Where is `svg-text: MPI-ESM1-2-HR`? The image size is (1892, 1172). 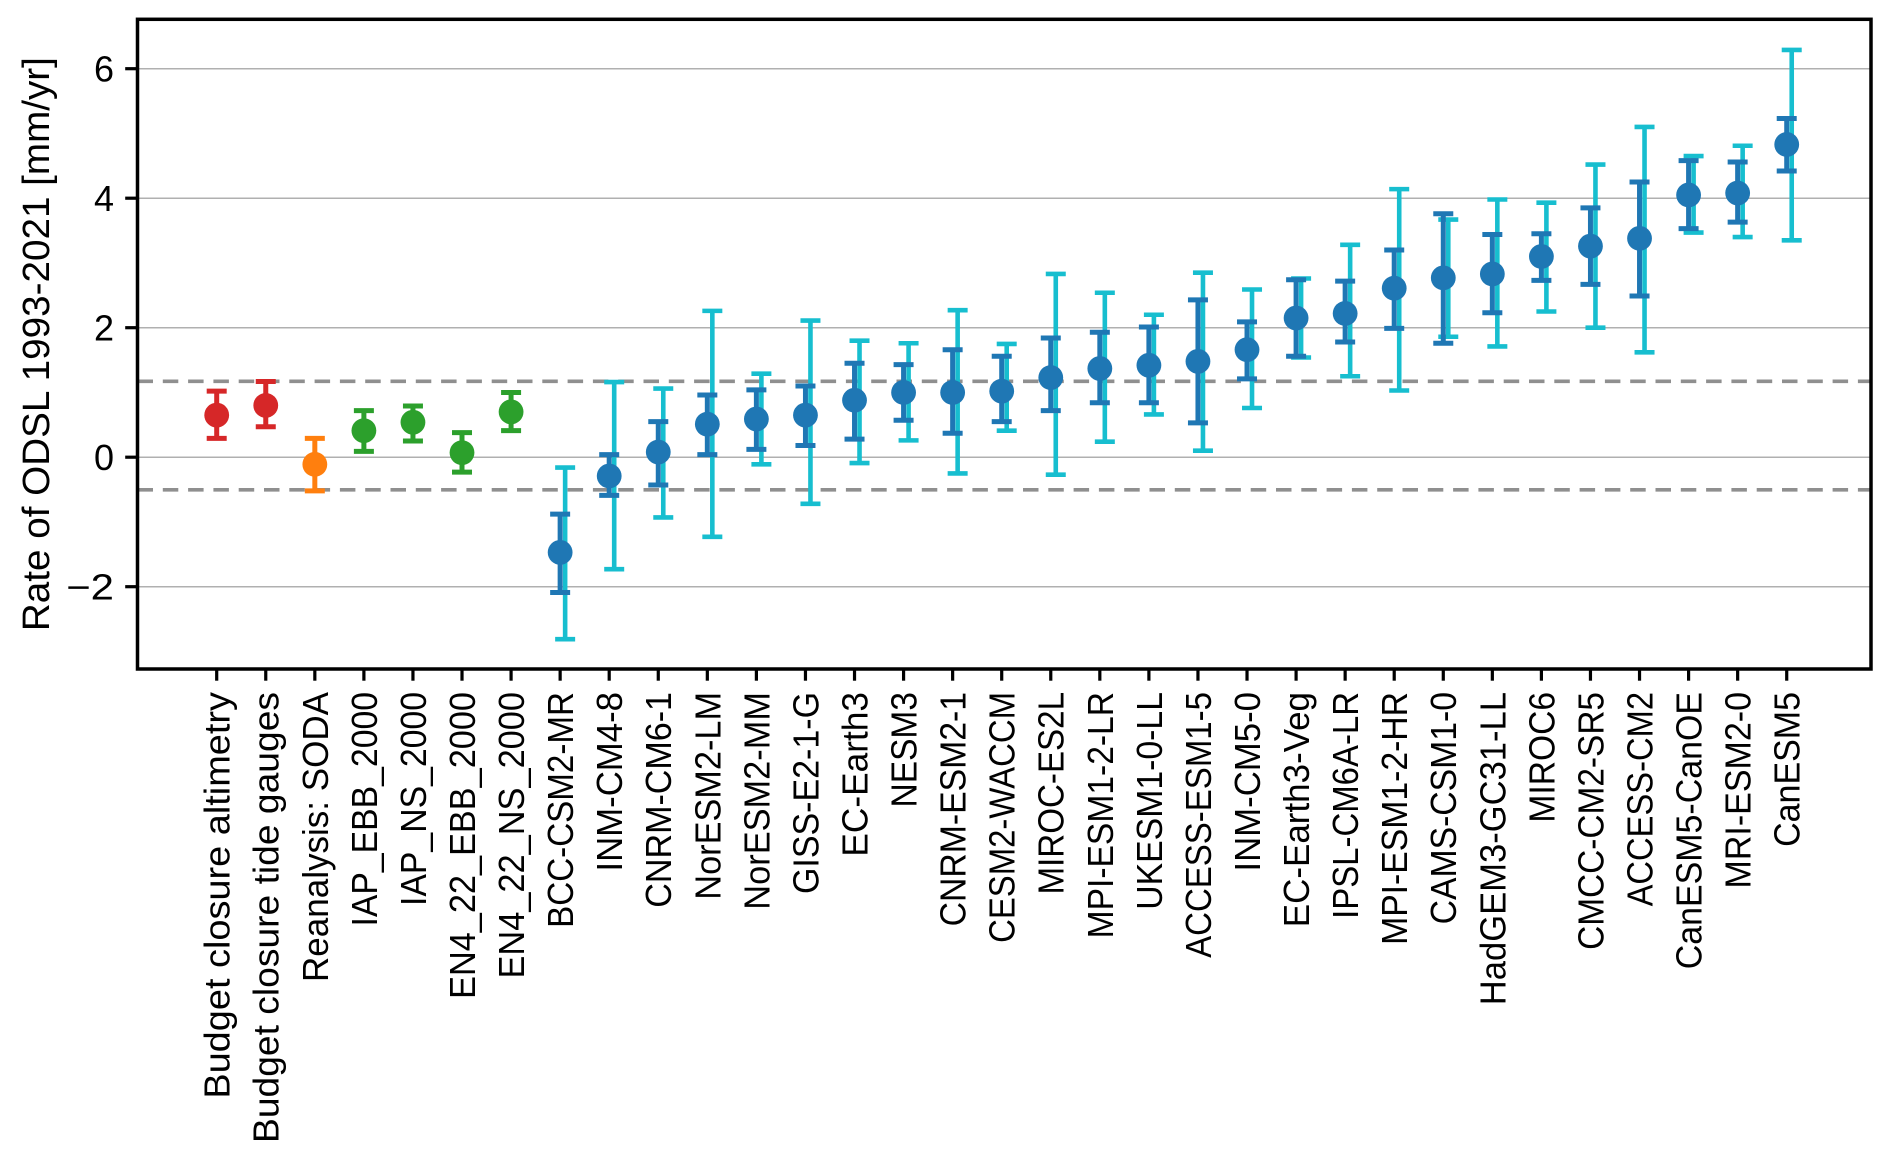
svg-text: MPI-ESM1-2-HR is located at coordinates (1394, 818).